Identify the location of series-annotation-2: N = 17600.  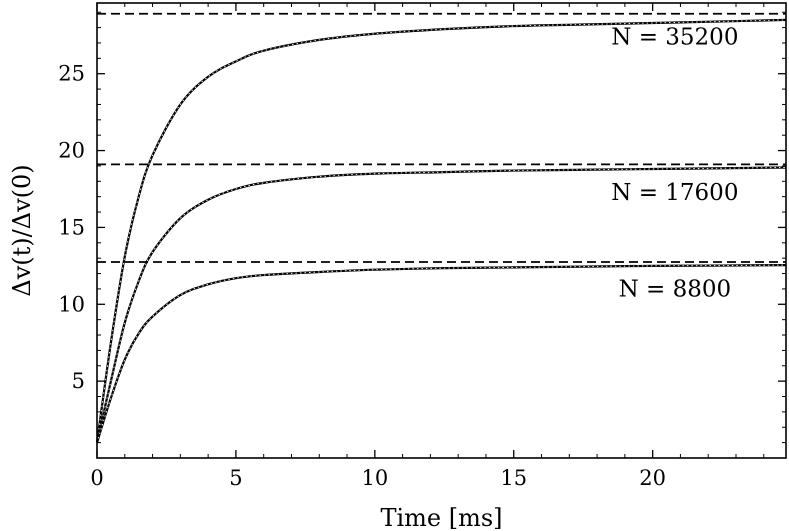
(674, 193).